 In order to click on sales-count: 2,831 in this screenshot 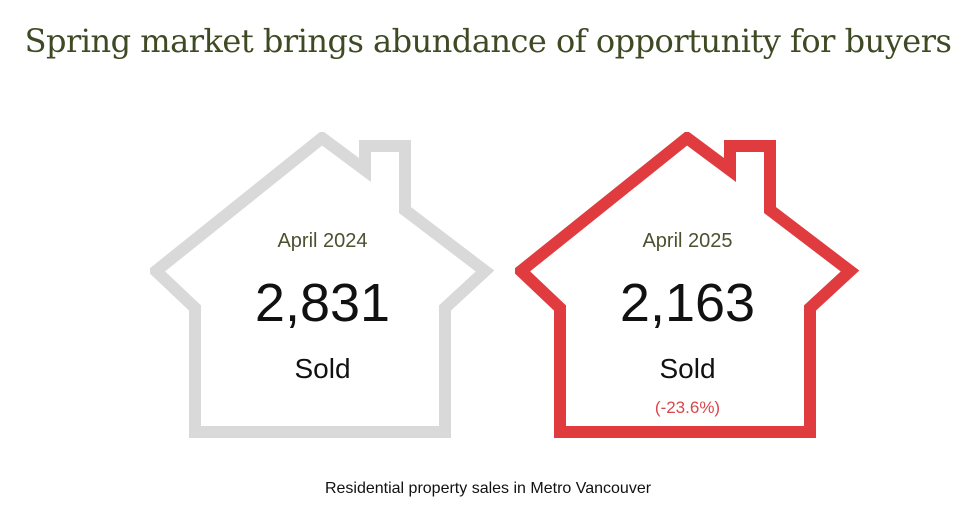, I will do `click(322, 303)`.